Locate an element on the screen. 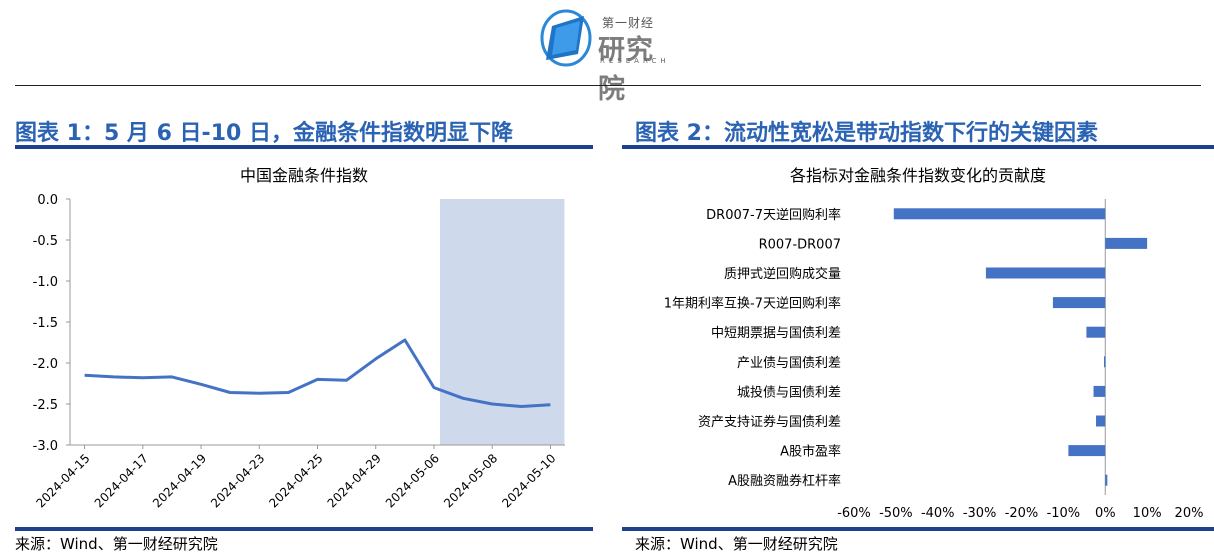 The image size is (1214, 559). x-tick-label: 2024-05-06 is located at coordinates (412, 480).